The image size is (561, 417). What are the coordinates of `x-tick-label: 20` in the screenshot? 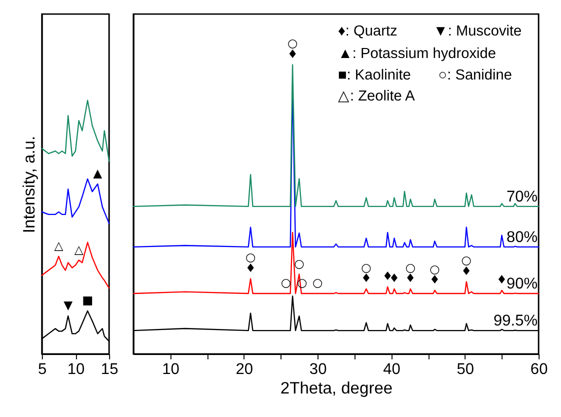 It's located at (245, 369).